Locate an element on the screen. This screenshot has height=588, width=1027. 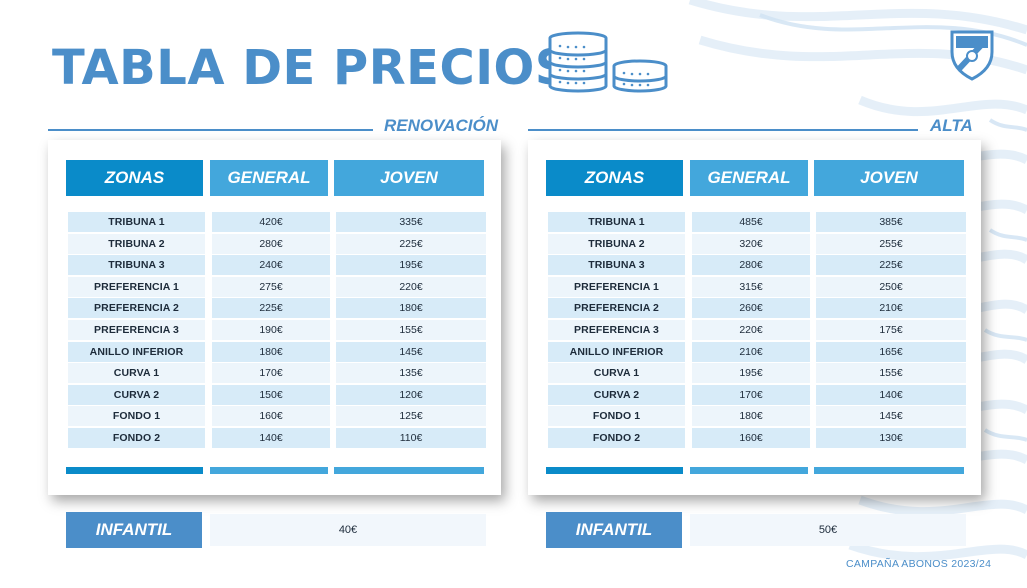
joven-price-cell: 130€ is located at coordinates (891, 437).